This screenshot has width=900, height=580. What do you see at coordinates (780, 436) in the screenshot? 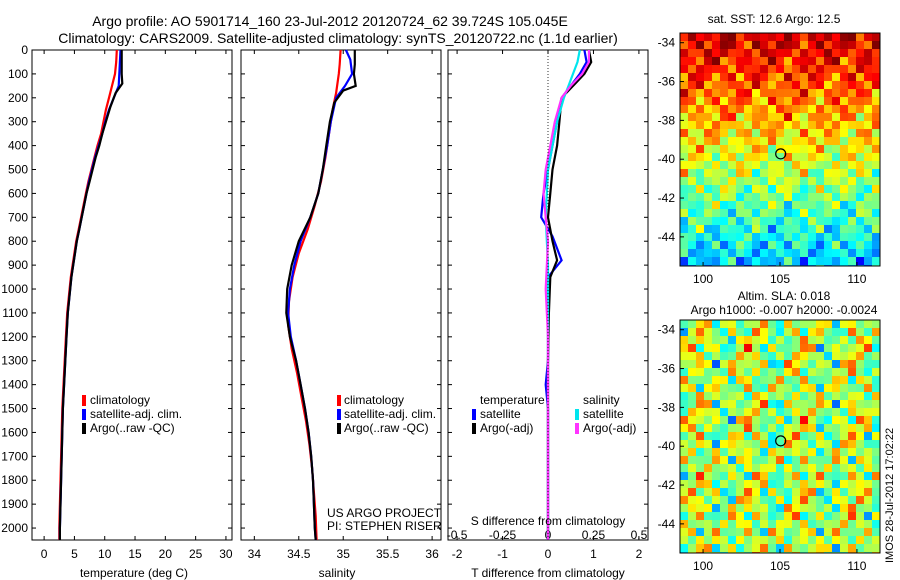
I see `sla-heatmap` at bounding box center [780, 436].